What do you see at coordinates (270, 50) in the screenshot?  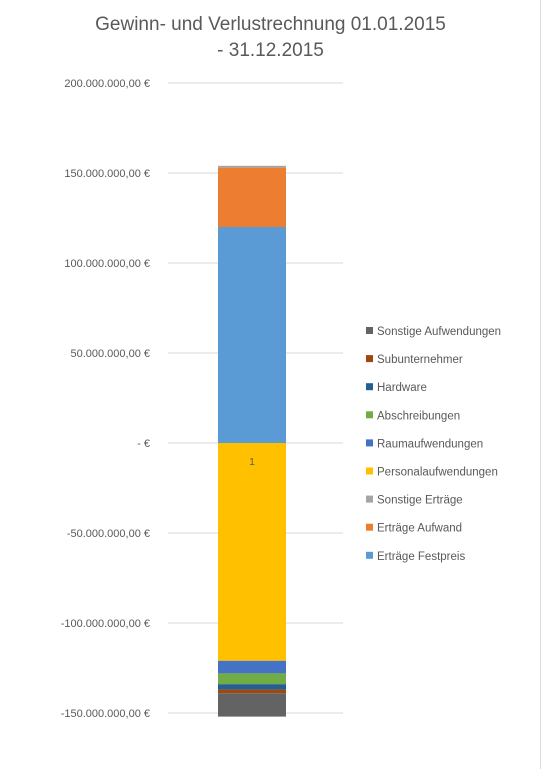 I see `chart-title-line-2: - 31.12.2015` at bounding box center [270, 50].